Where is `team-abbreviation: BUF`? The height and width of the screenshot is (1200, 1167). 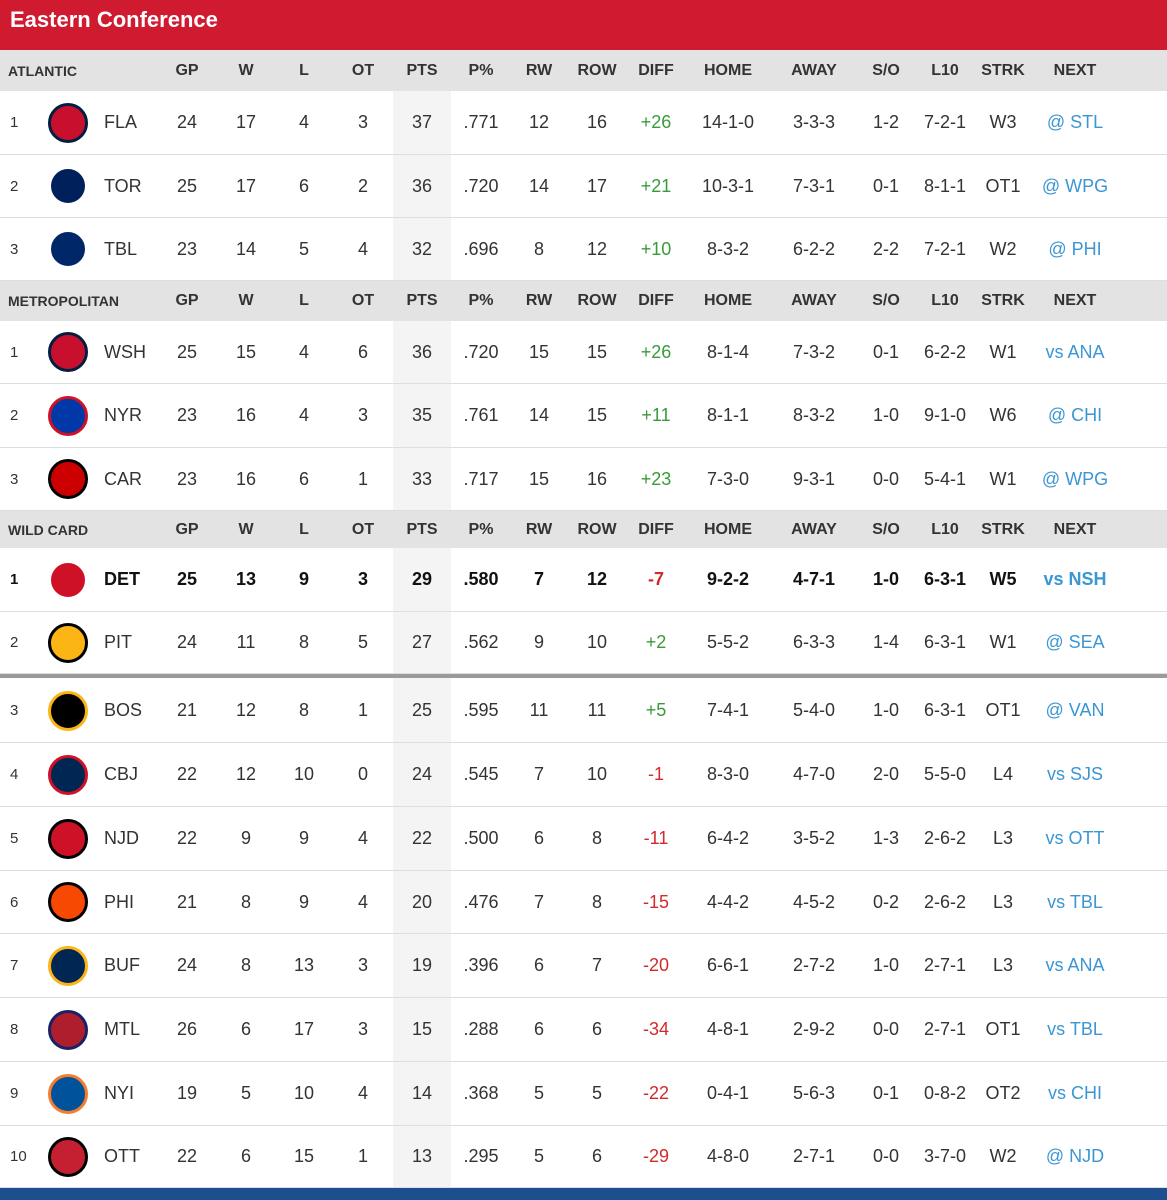
team-abbreviation: BUF is located at coordinates (122, 965).